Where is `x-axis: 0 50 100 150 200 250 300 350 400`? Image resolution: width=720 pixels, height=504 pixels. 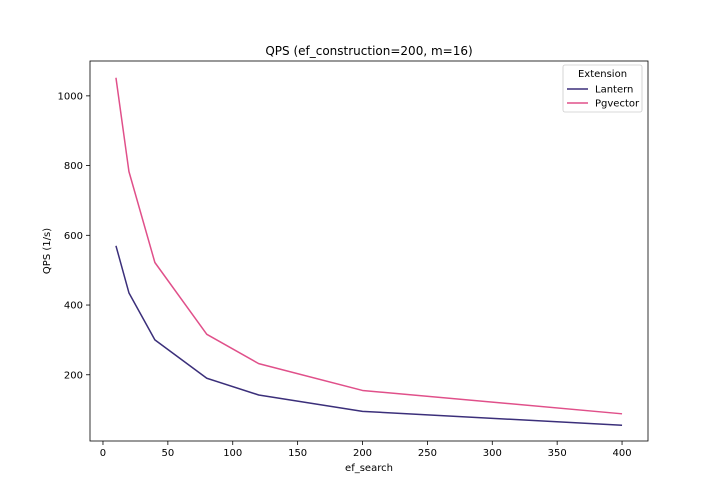 x-axis: 0 50 100 150 200 250 300 350 400 is located at coordinates (366, 450).